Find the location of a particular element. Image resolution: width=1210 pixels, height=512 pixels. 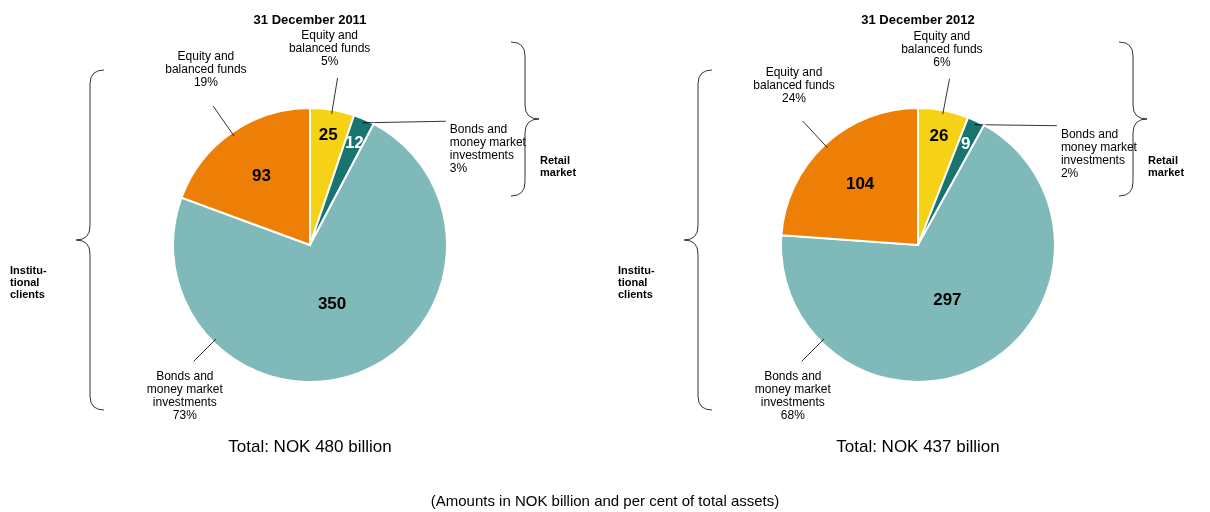

slice-label: Bonds and money market investments 73% is located at coordinates (185, 396).